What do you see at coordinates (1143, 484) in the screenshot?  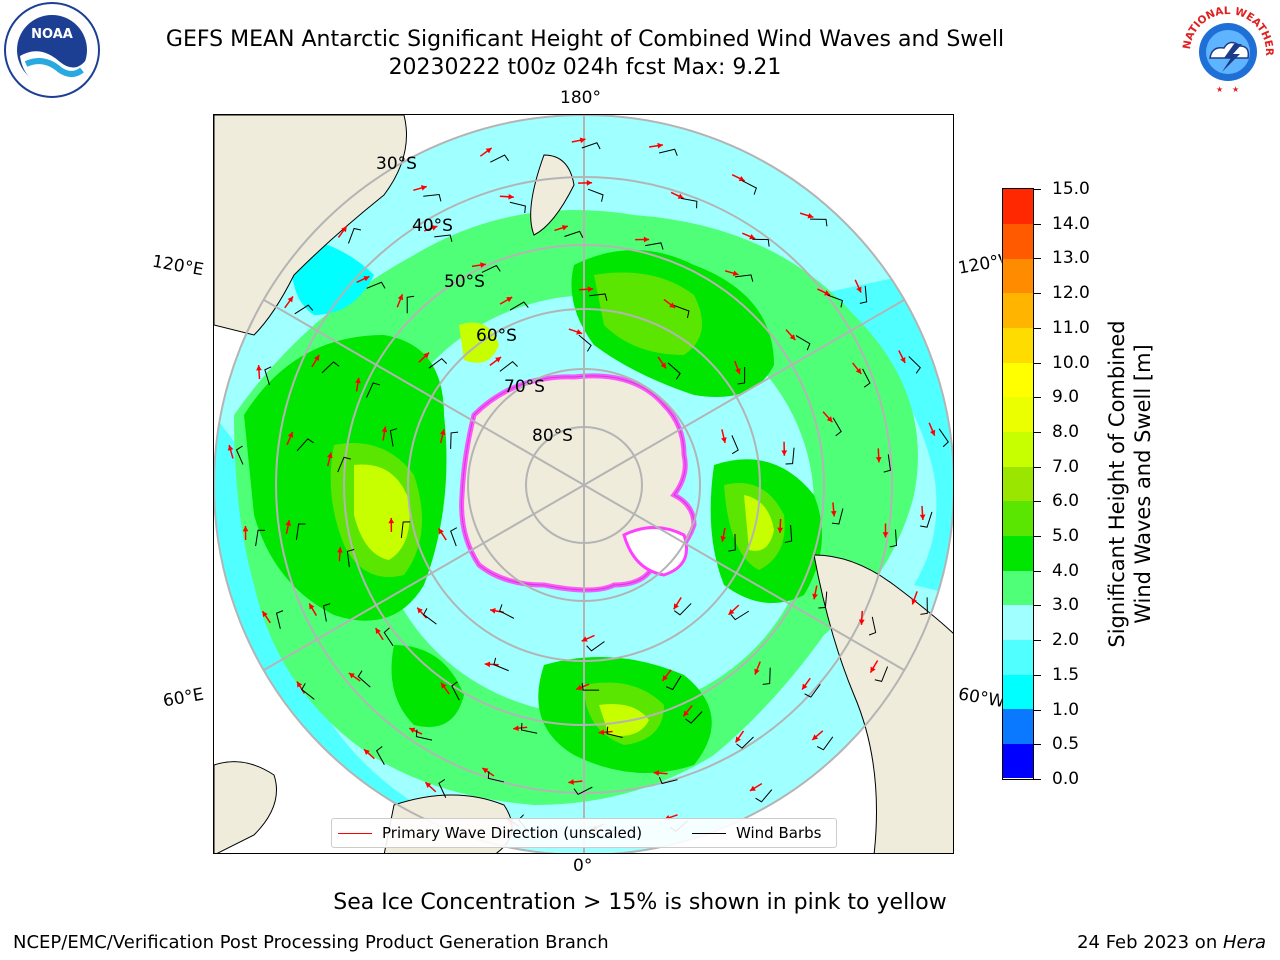 I see `colorbar-title-line2: Wind Waves and Swell [m]` at bounding box center [1143, 484].